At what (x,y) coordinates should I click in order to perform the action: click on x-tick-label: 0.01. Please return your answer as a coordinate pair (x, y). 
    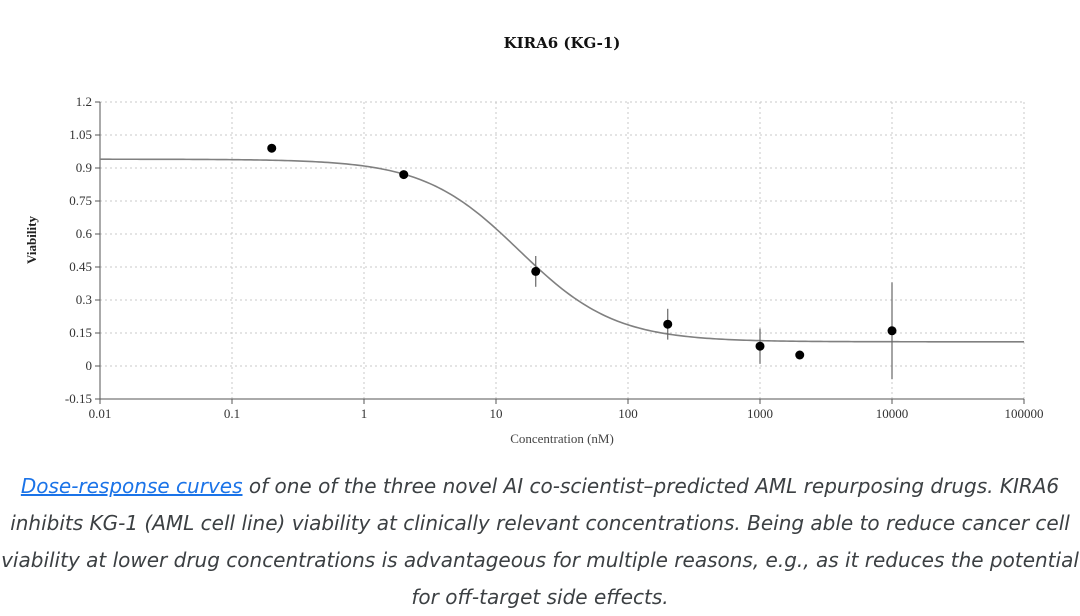
    Looking at the image, I should click on (100, 413).